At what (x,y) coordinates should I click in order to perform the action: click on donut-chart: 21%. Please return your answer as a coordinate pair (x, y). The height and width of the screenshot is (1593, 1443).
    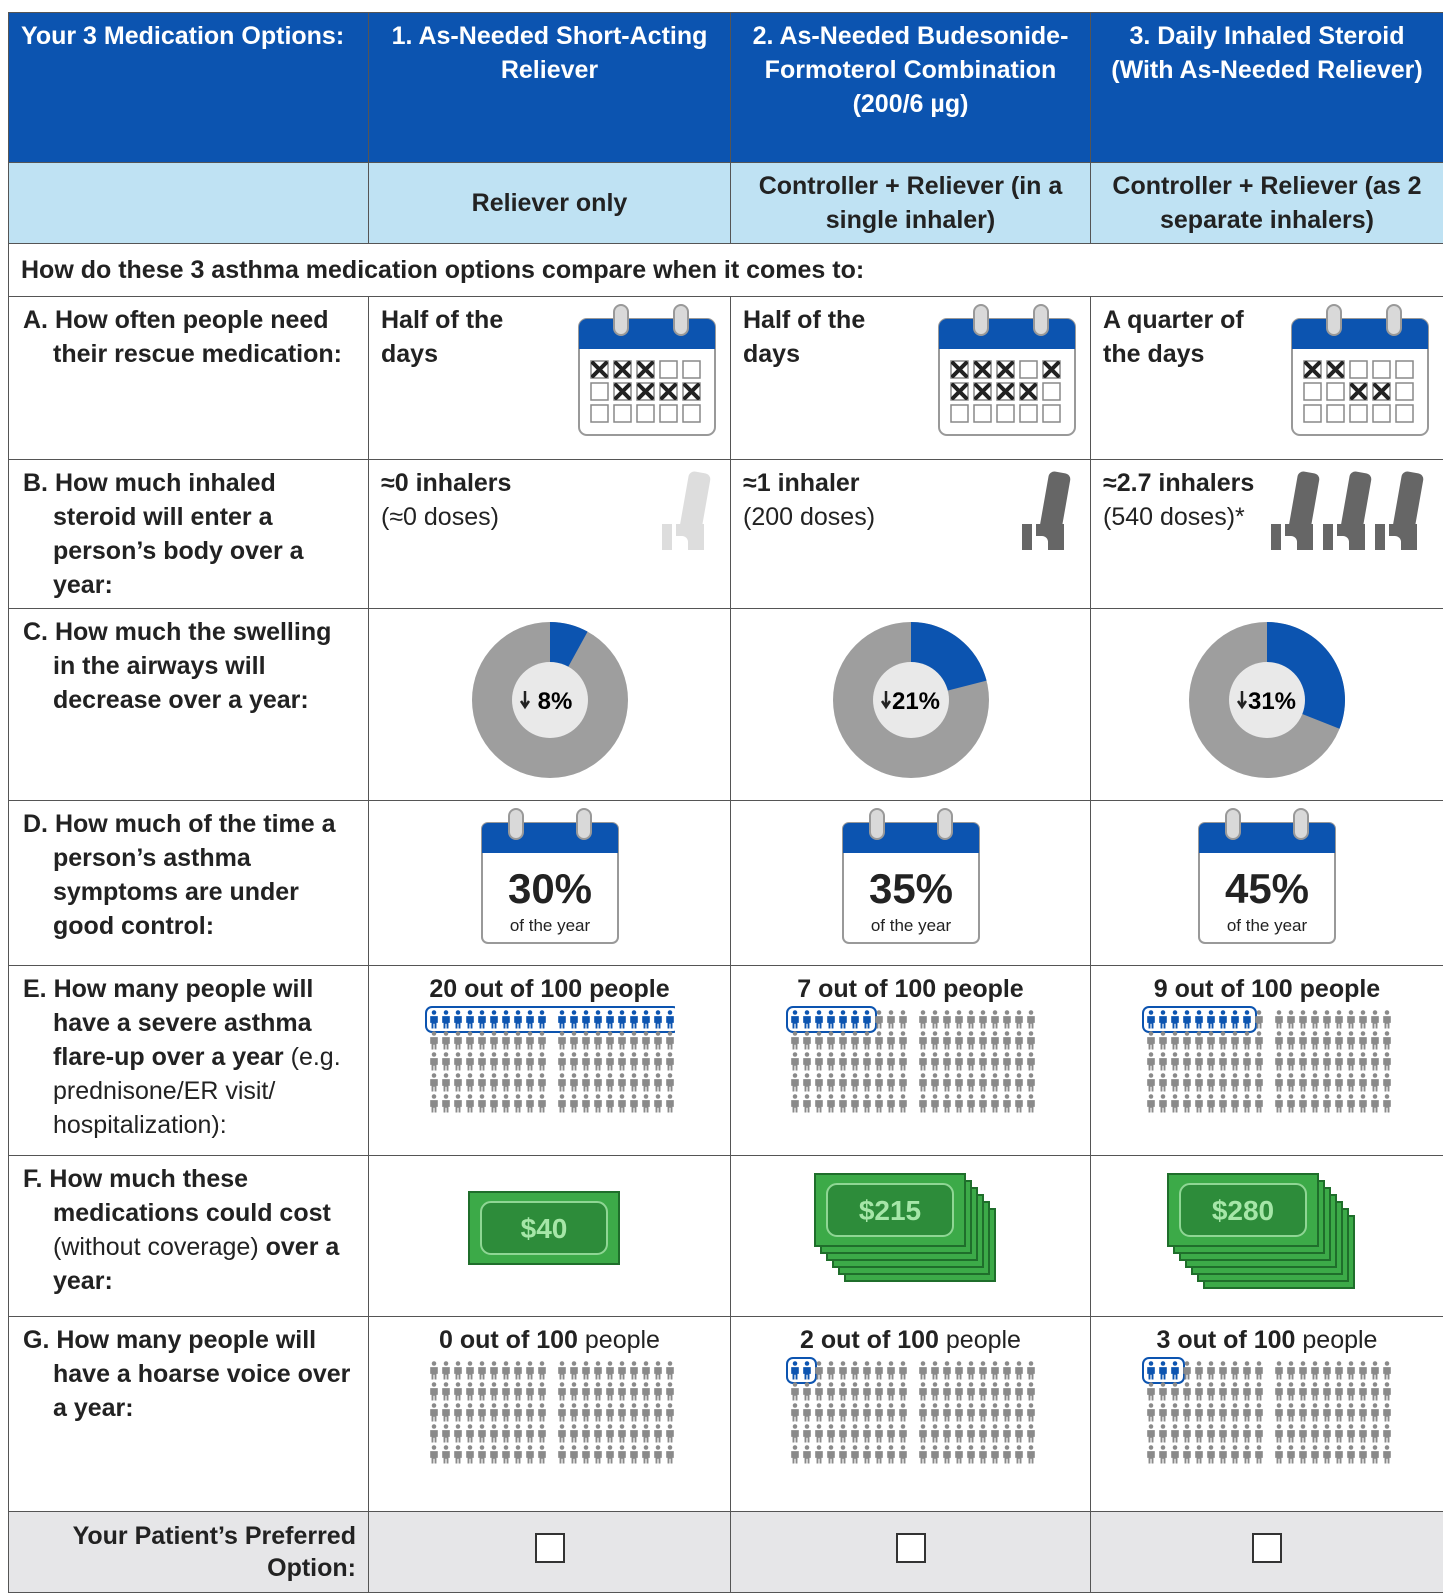
    Looking at the image, I should click on (911, 700).